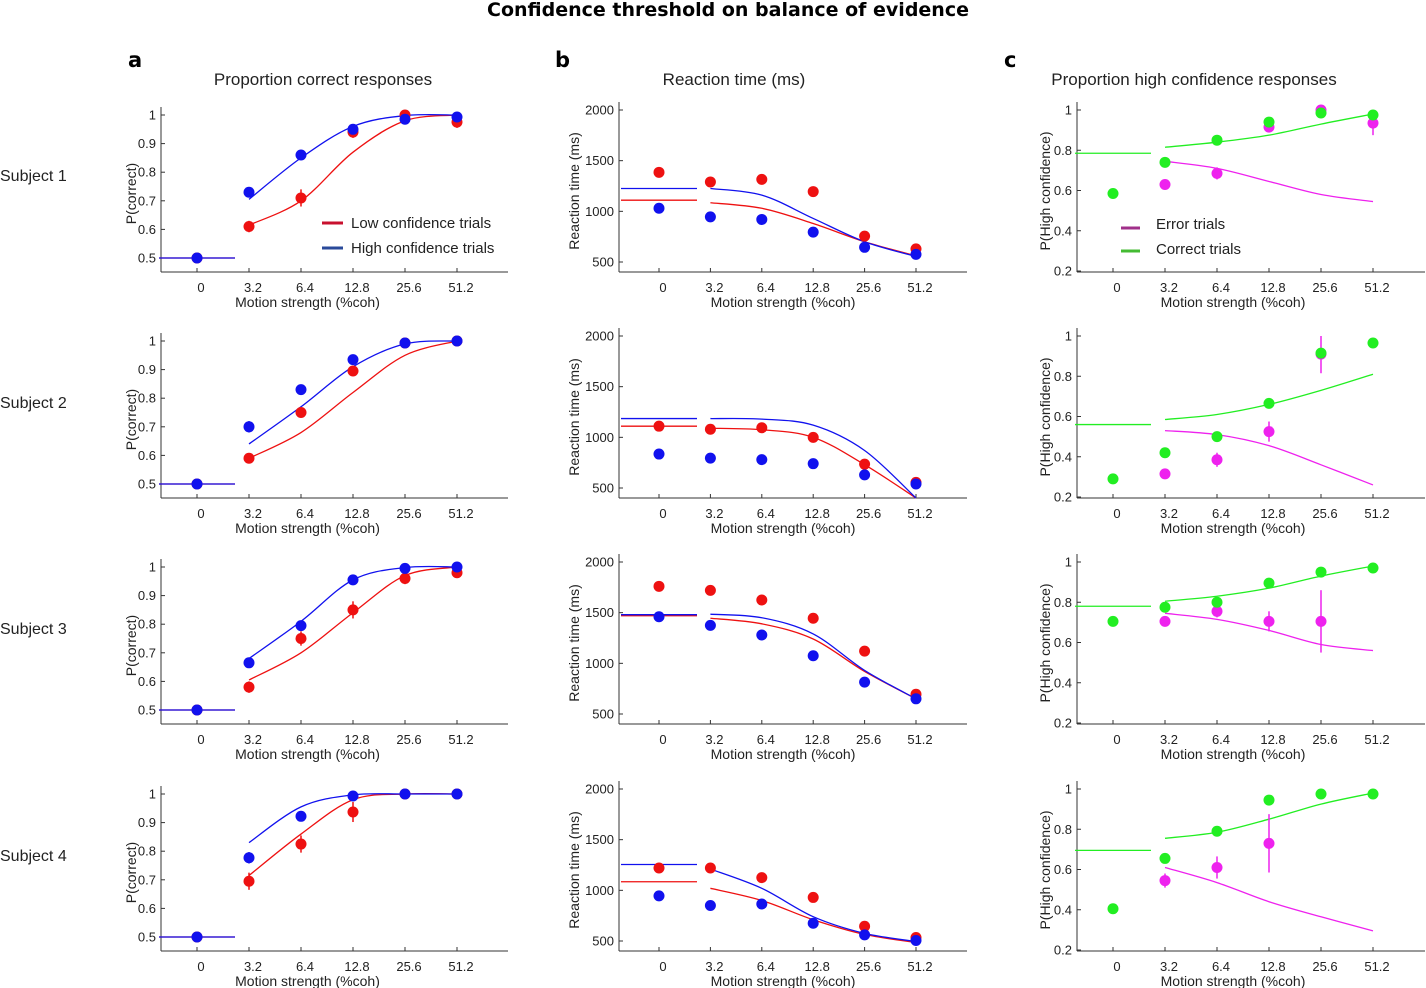 This screenshot has width=1426, height=988. Describe the element at coordinates (1269, 181) in the screenshot. I see `error-trials-fit-curve` at that location.